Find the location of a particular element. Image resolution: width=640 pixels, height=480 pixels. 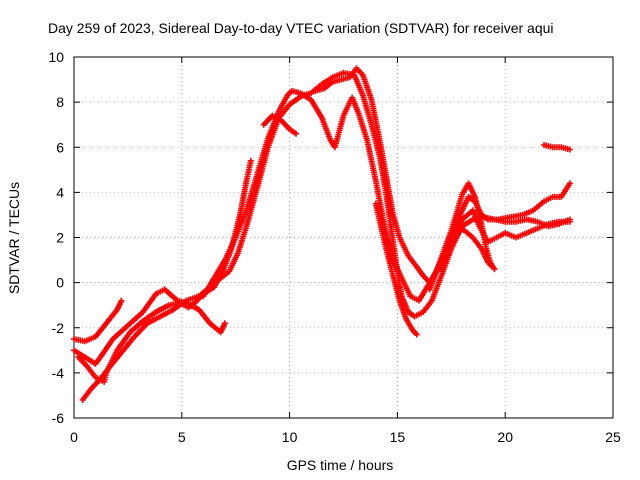

x-tick-label: 25 is located at coordinates (613, 437).